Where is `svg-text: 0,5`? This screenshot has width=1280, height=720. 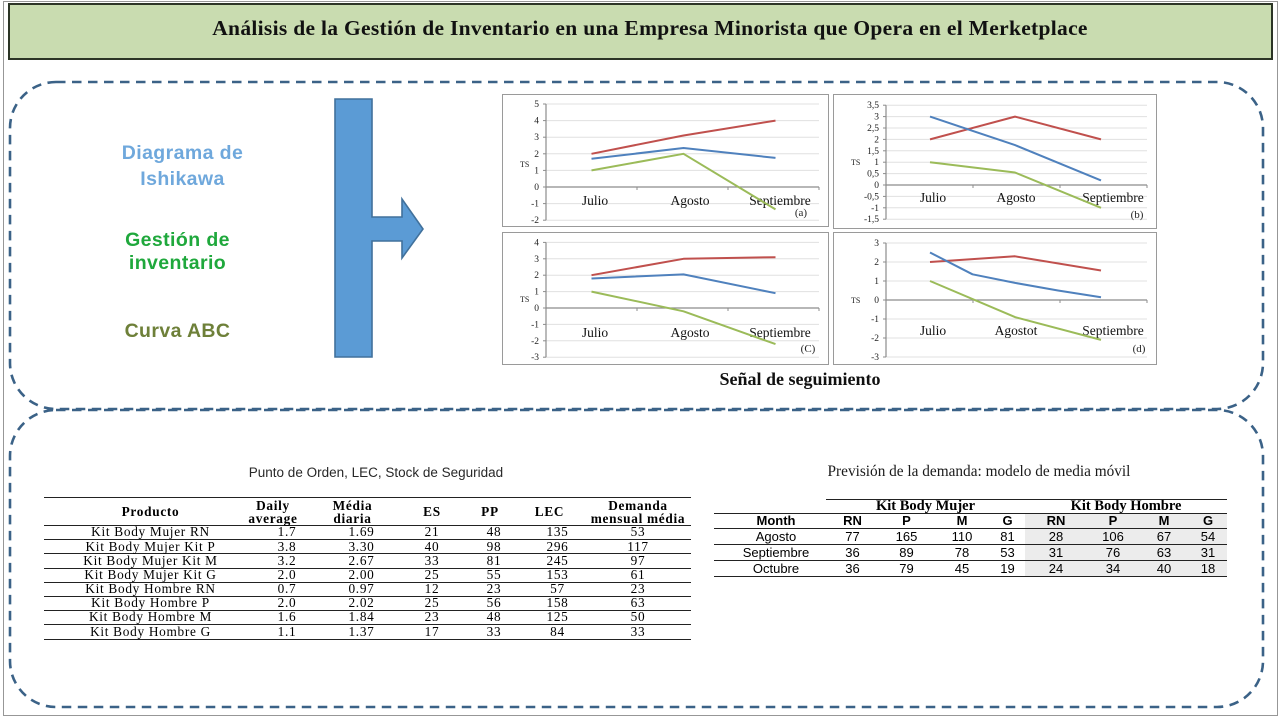 svg-text: 0,5 is located at coordinates (873, 175).